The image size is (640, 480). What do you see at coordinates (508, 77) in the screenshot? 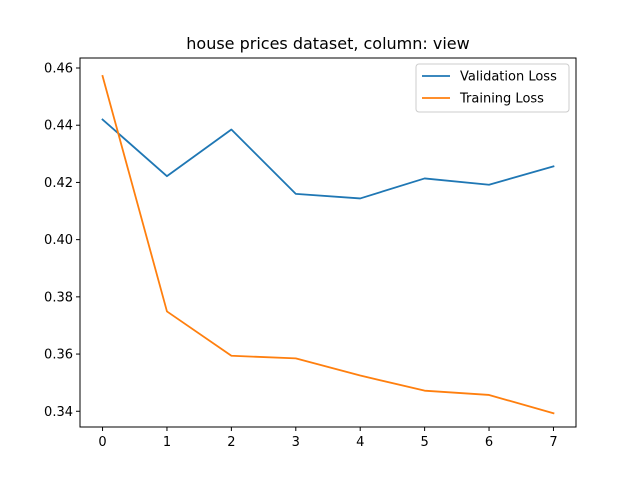
I see `legend-label-1: Validation Loss` at bounding box center [508, 77].